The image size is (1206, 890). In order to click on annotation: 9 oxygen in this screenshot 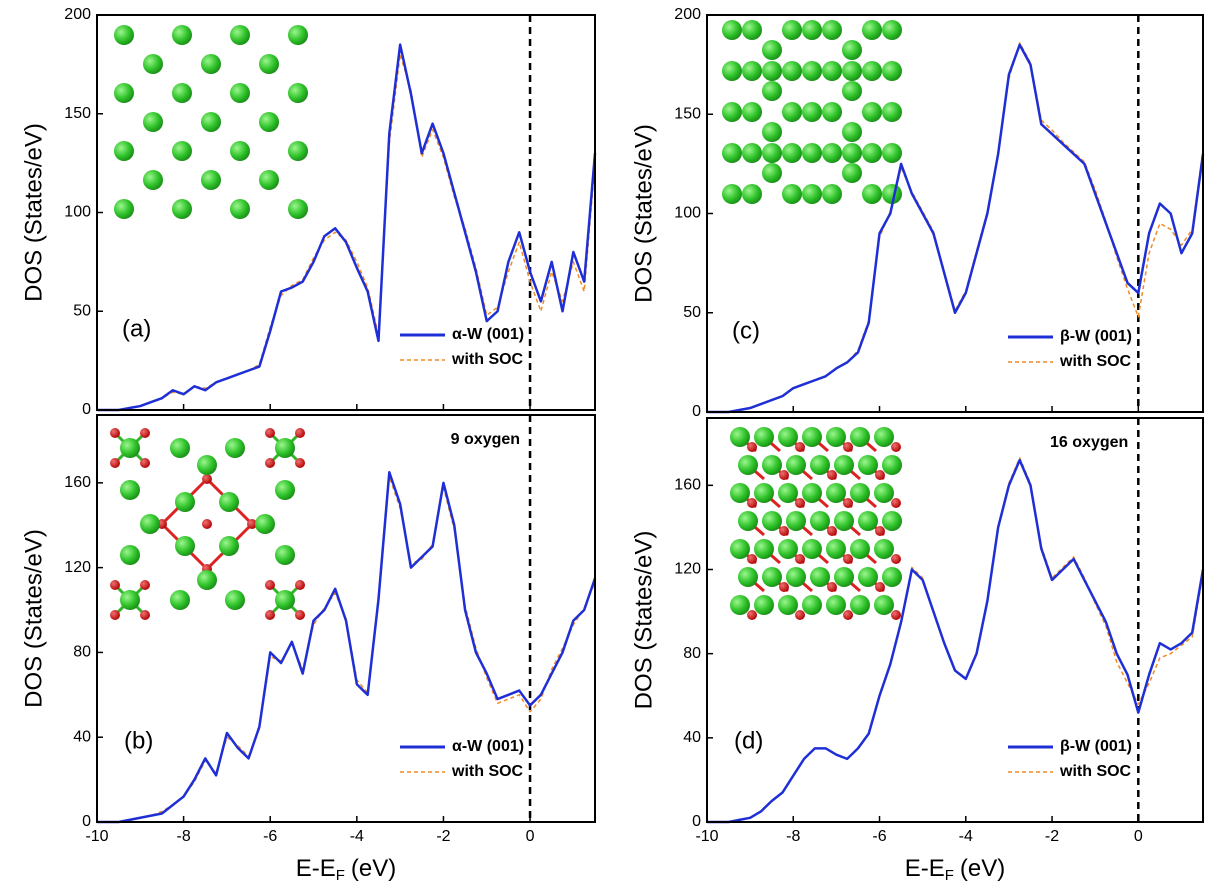, I will do `click(485, 439)`.